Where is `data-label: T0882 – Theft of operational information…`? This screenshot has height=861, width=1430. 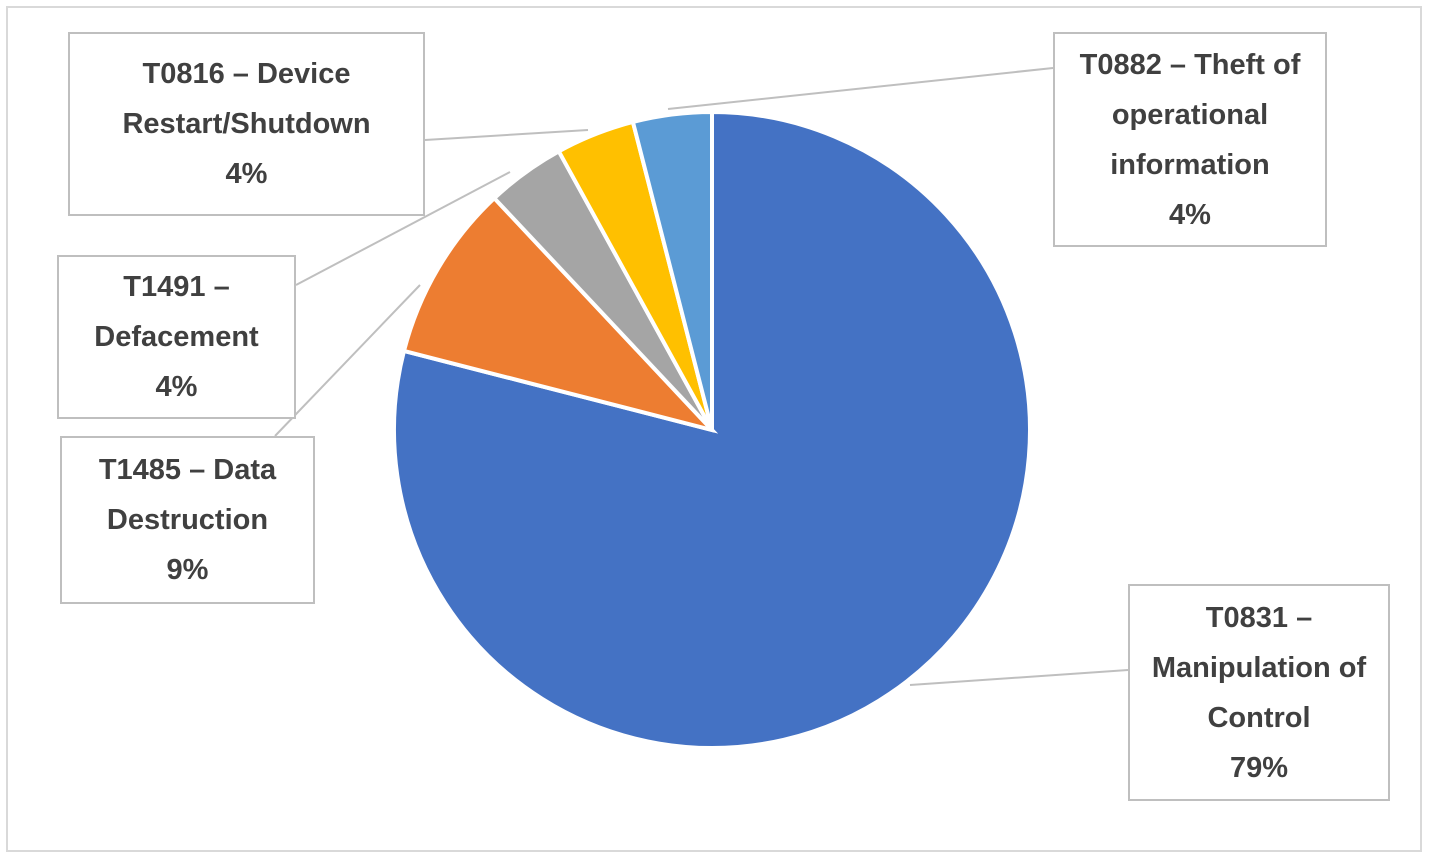
data-label: T0882 – Theft of operational information… is located at coordinates (1190, 139).